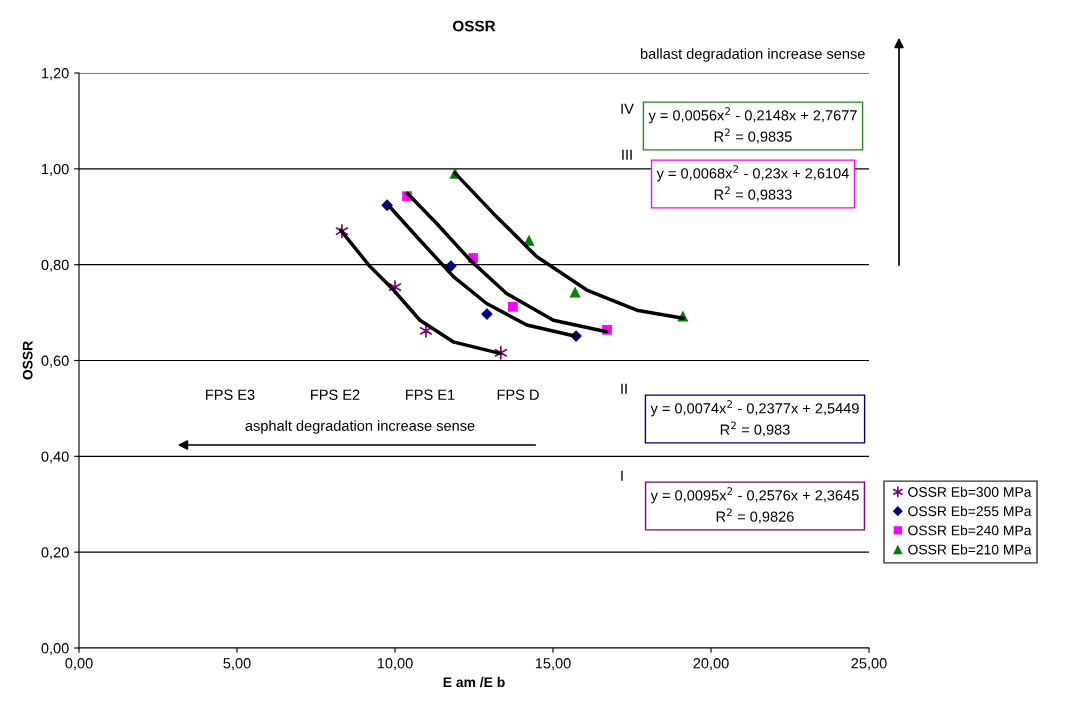 The width and height of the screenshot is (1074, 708). What do you see at coordinates (55, 361) in the screenshot?
I see `y-tick-label: 0,60` at bounding box center [55, 361].